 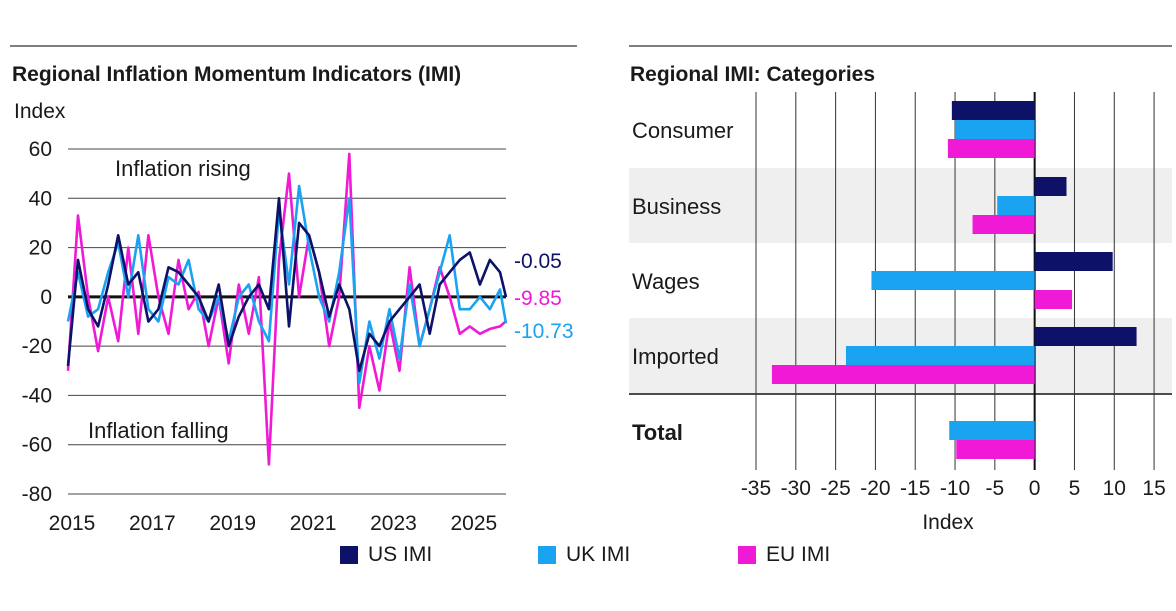 I want to click on line-uk-imi, so click(x=287, y=284).